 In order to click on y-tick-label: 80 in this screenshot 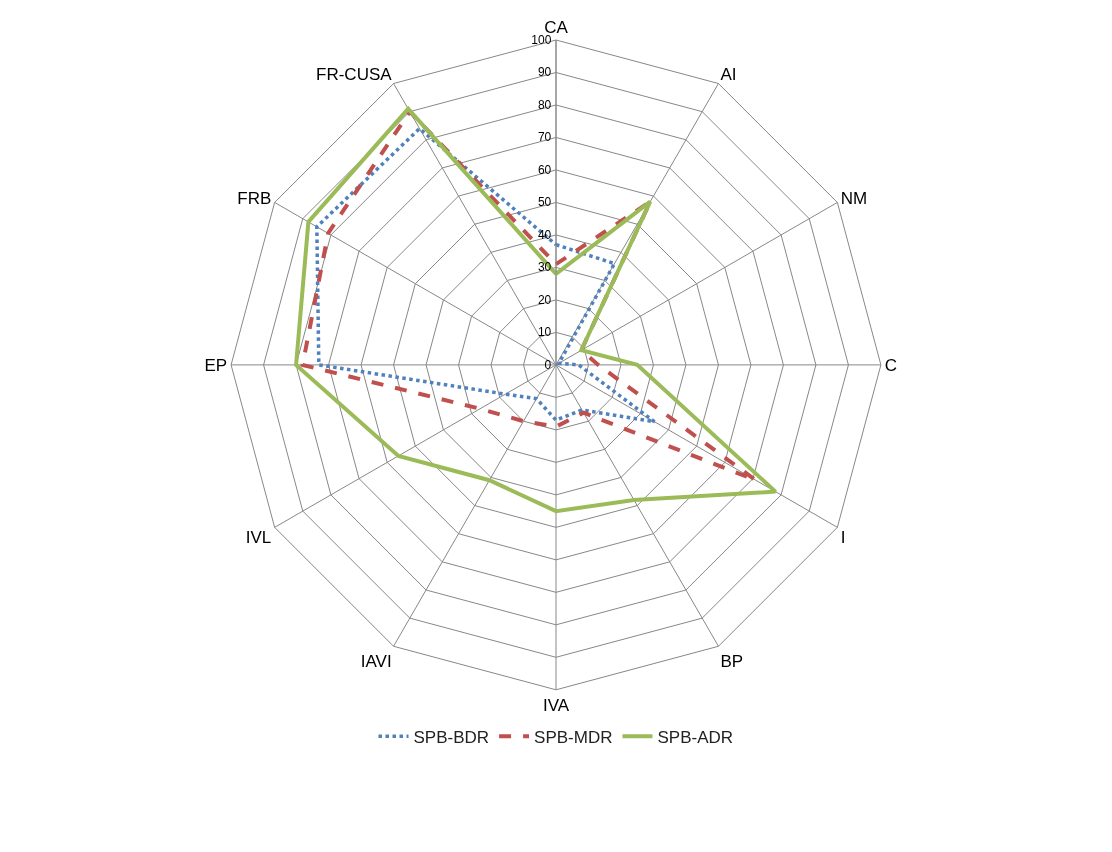, I will do `click(544, 104)`.